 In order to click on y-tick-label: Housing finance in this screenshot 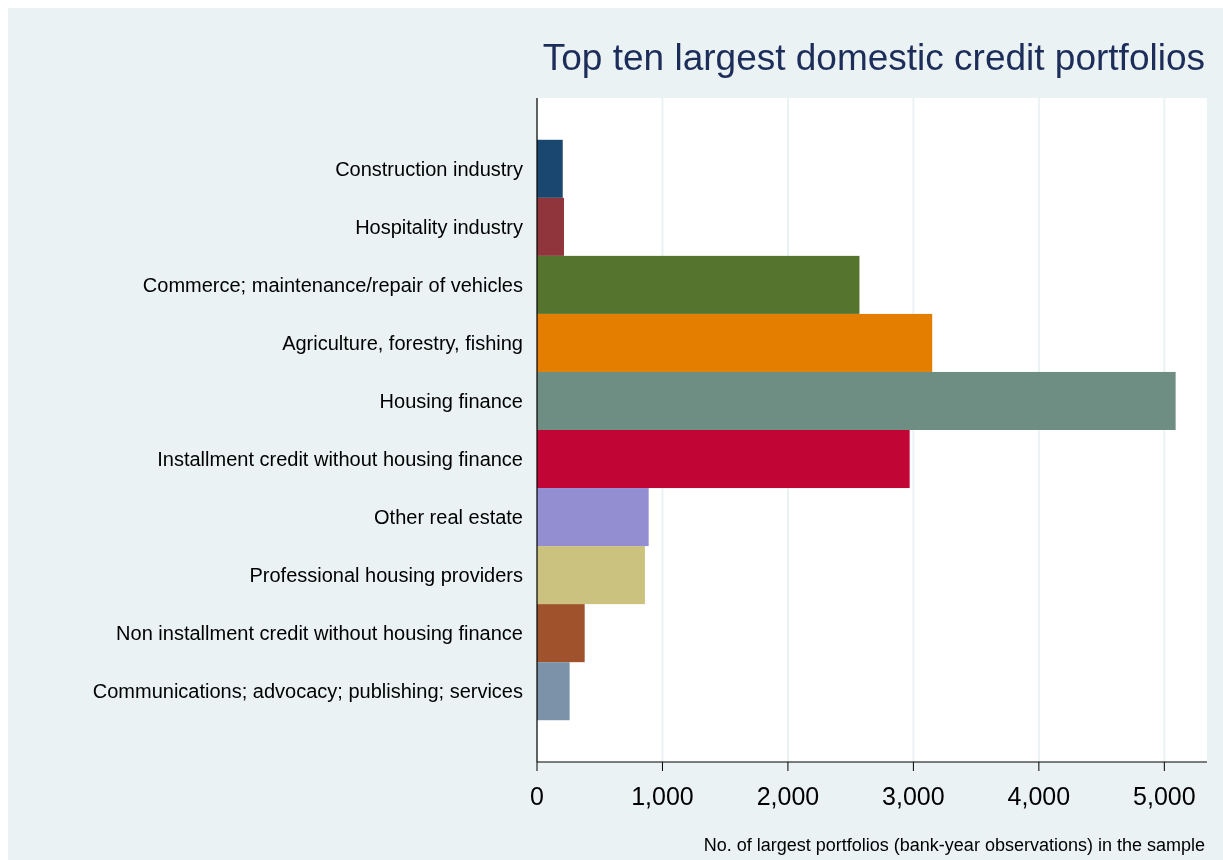, I will do `click(451, 400)`.